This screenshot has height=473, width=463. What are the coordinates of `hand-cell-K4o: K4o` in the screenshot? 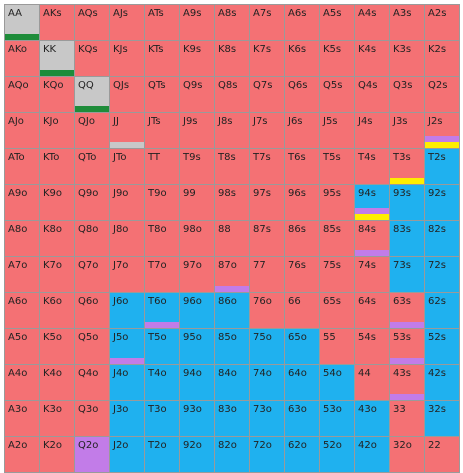 It's located at (57, 382).